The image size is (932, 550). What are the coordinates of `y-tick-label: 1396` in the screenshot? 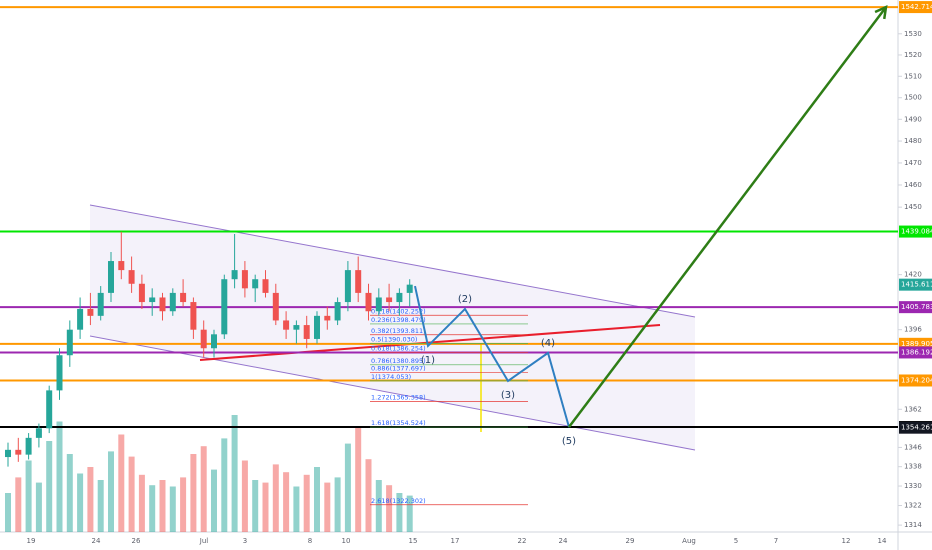 It's located at (913, 330).